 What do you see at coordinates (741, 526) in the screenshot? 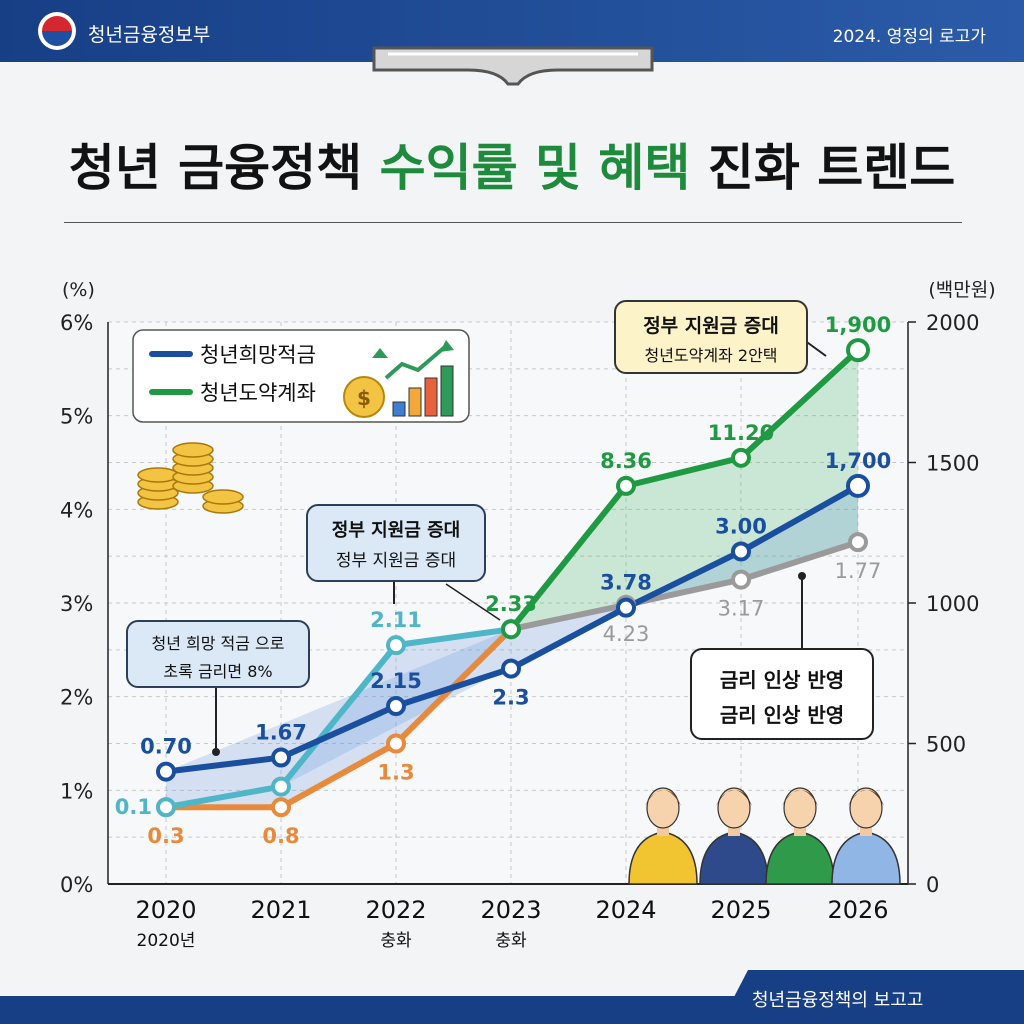
I see `data-label: 3.00` at bounding box center [741, 526].